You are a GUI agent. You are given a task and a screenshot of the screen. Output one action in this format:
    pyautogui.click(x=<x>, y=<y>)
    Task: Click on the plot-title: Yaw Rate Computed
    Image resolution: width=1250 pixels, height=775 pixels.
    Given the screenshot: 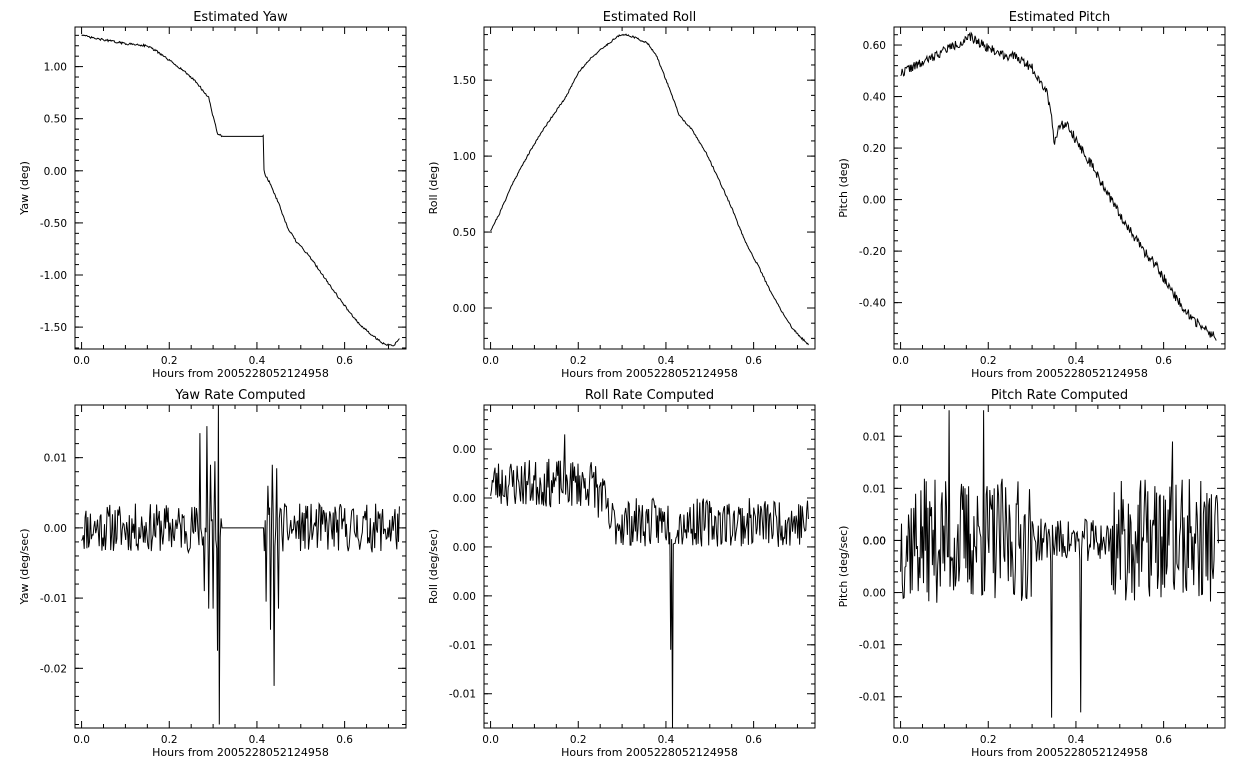 What is the action you would take?
    pyautogui.click(x=239, y=395)
    